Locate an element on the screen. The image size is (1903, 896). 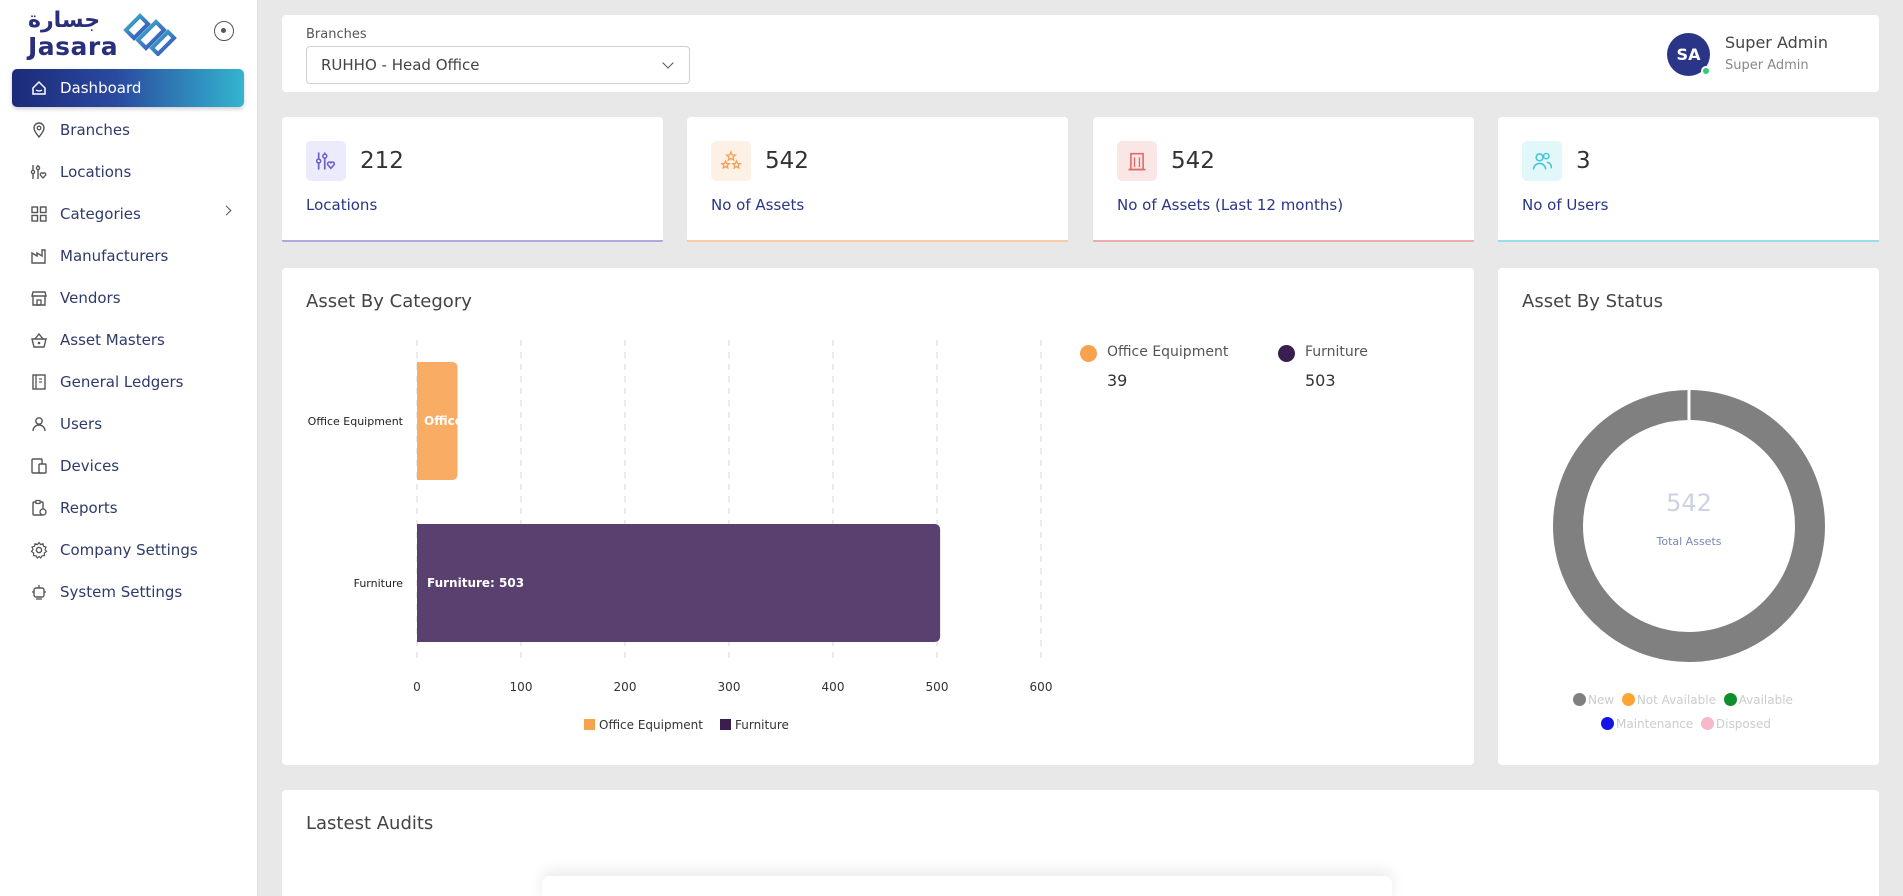
legend-name-furniture: Furniture is located at coordinates (1336, 352).